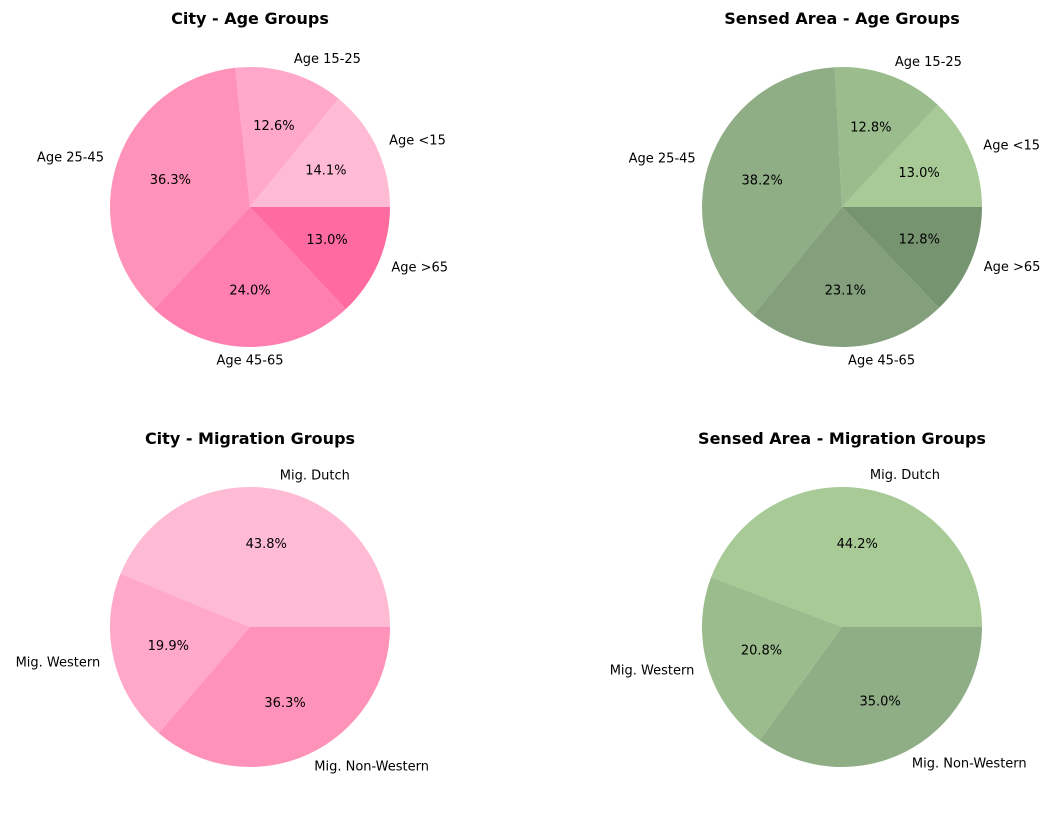  Describe the element at coordinates (845, 290) in the screenshot. I see `pie-percent-label: 23.1%` at that location.